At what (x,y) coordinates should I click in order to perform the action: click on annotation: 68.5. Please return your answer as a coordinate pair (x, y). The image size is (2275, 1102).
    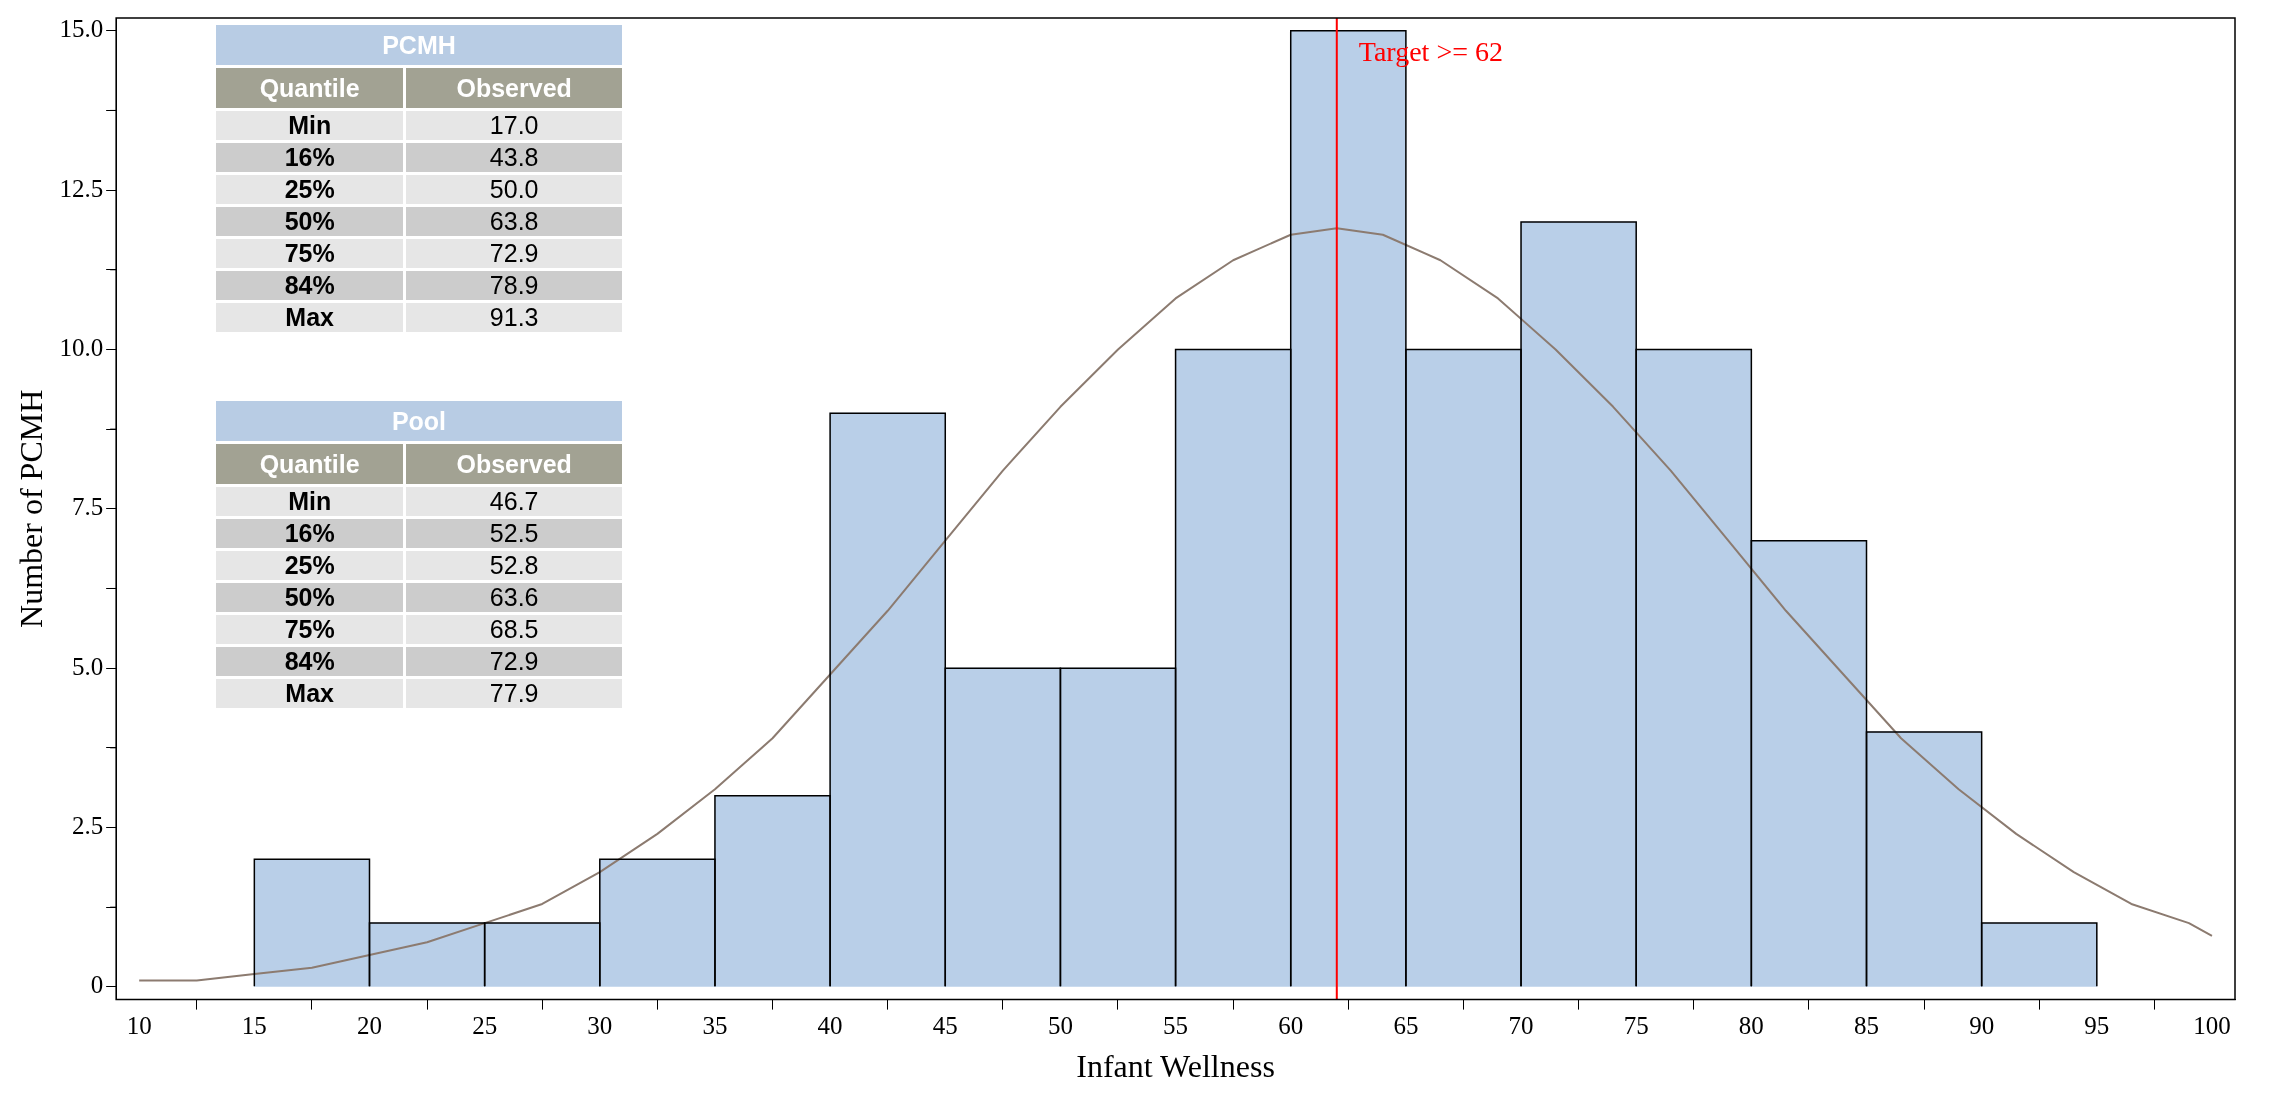
    Looking at the image, I should click on (514, 629).